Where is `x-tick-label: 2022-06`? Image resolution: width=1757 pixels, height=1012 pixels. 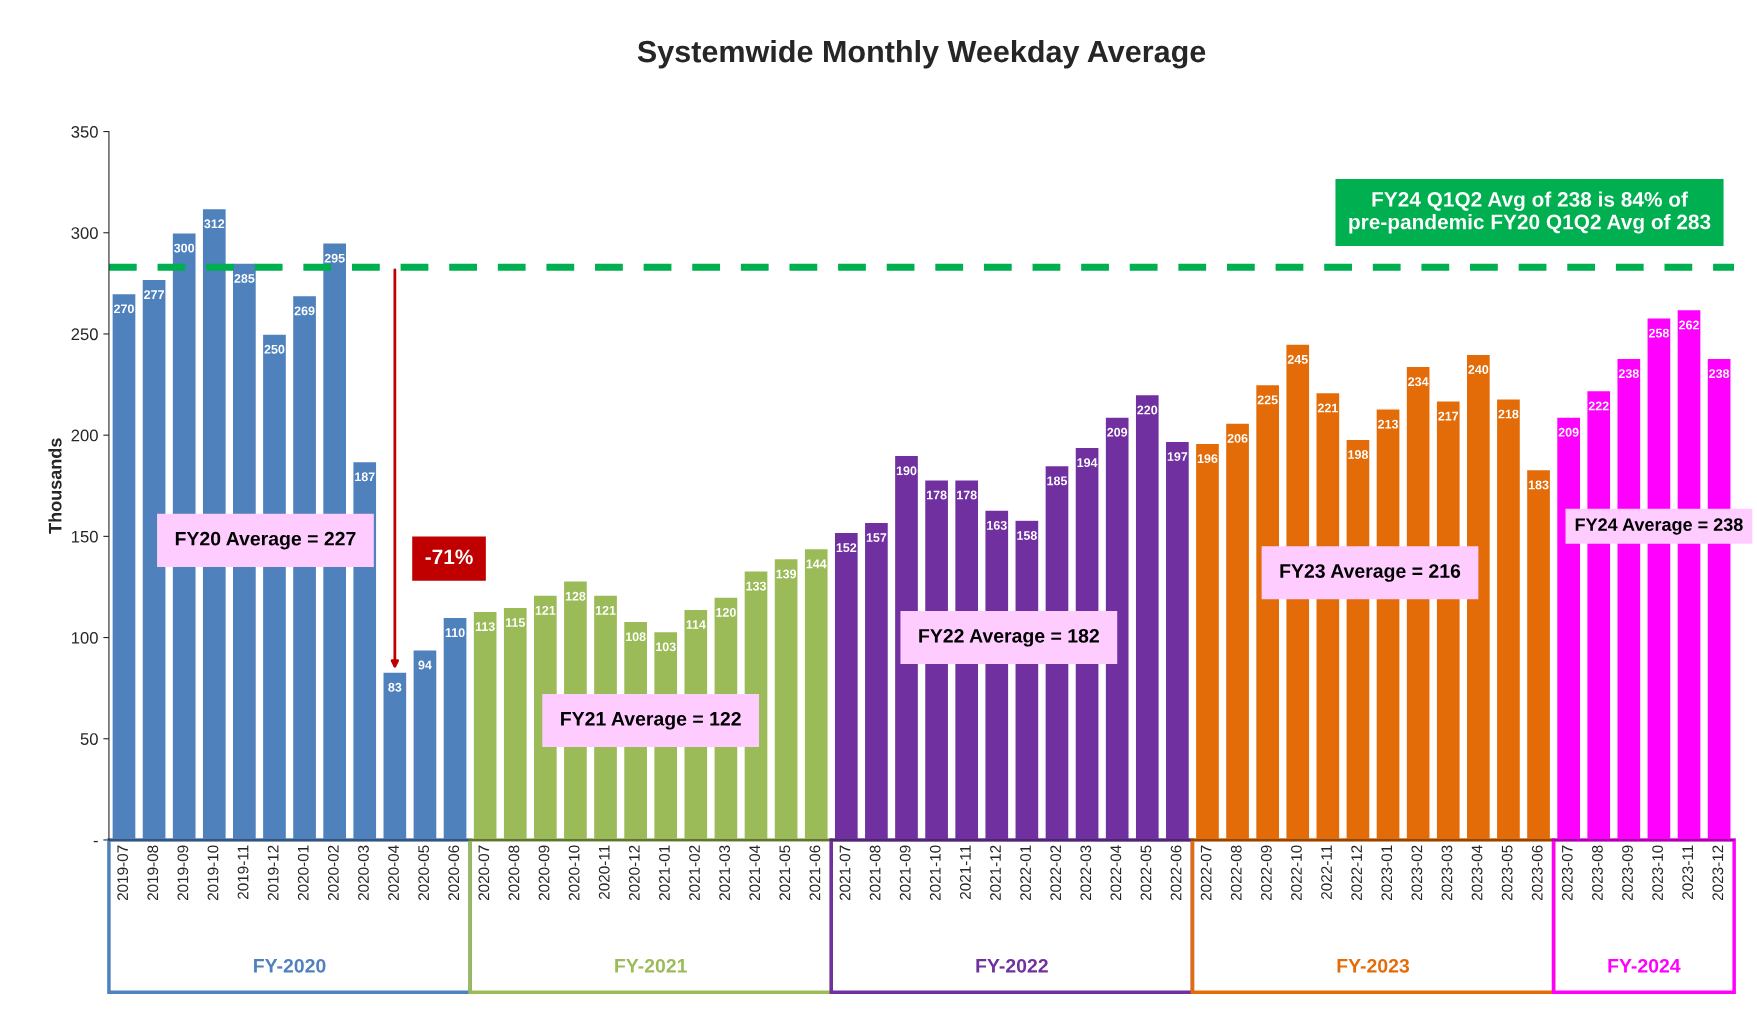 x-tick-label: 2022-06 is located at coordinates (1176, 873).